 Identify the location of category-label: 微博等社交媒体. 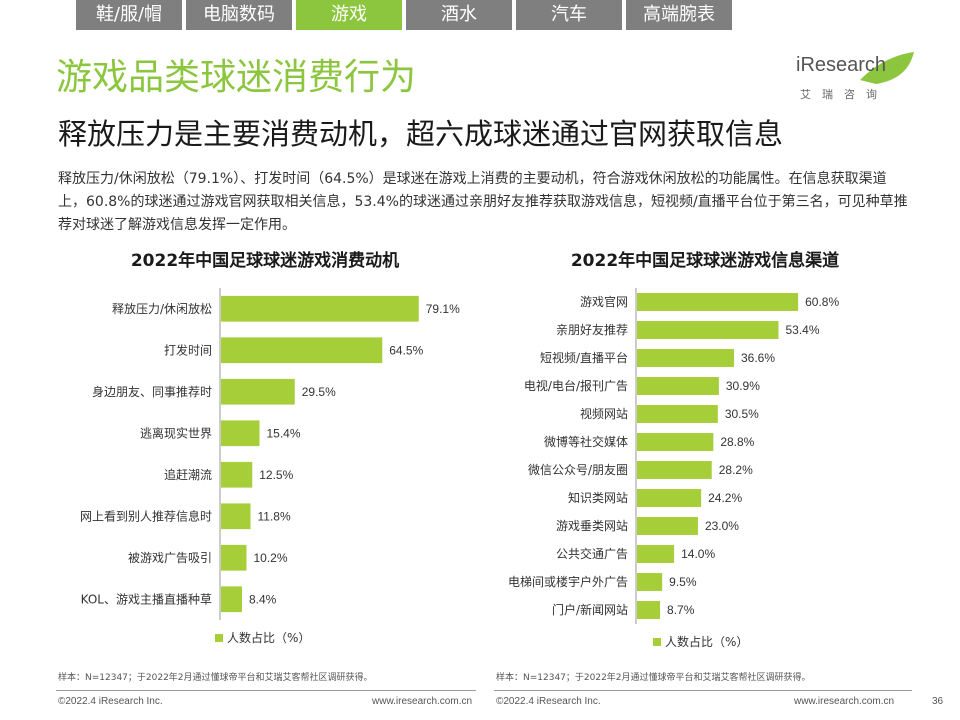
(586, 441).